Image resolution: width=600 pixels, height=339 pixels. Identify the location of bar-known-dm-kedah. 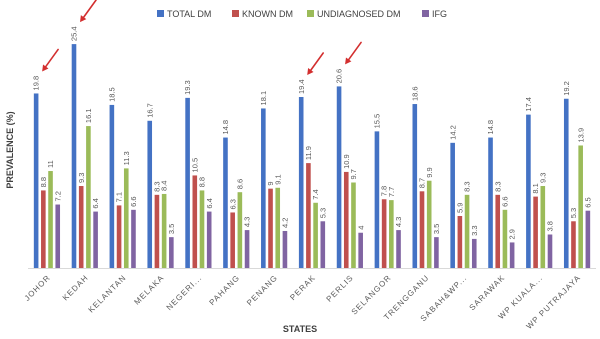
(81, 227).